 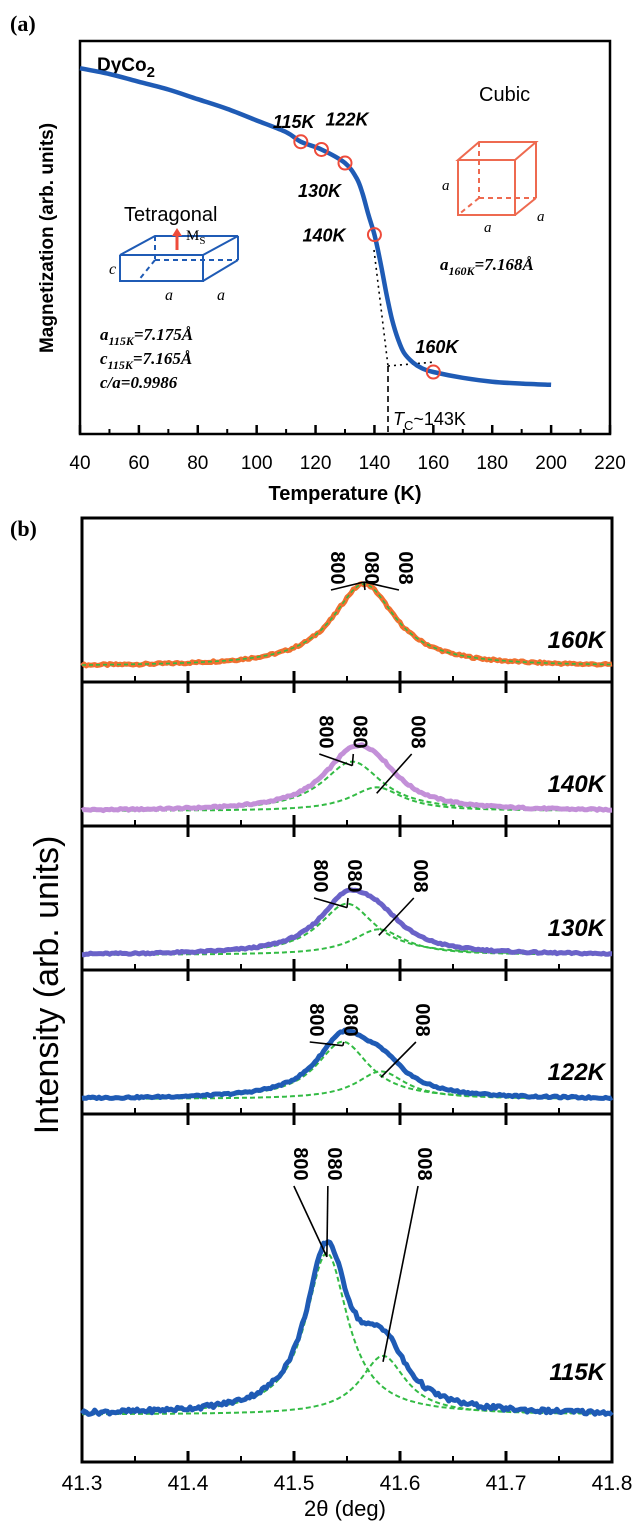 What do you see at coordinates (433, 463) in the screenshot?
I see `a-tick-label: 160` at bounding box center [433, 463].